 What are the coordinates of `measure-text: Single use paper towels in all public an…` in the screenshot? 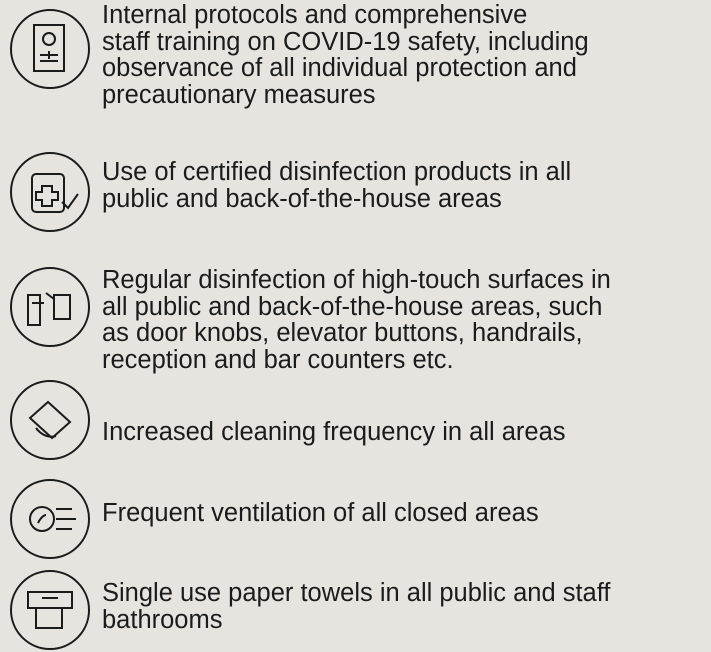 It's located at (356, 593).